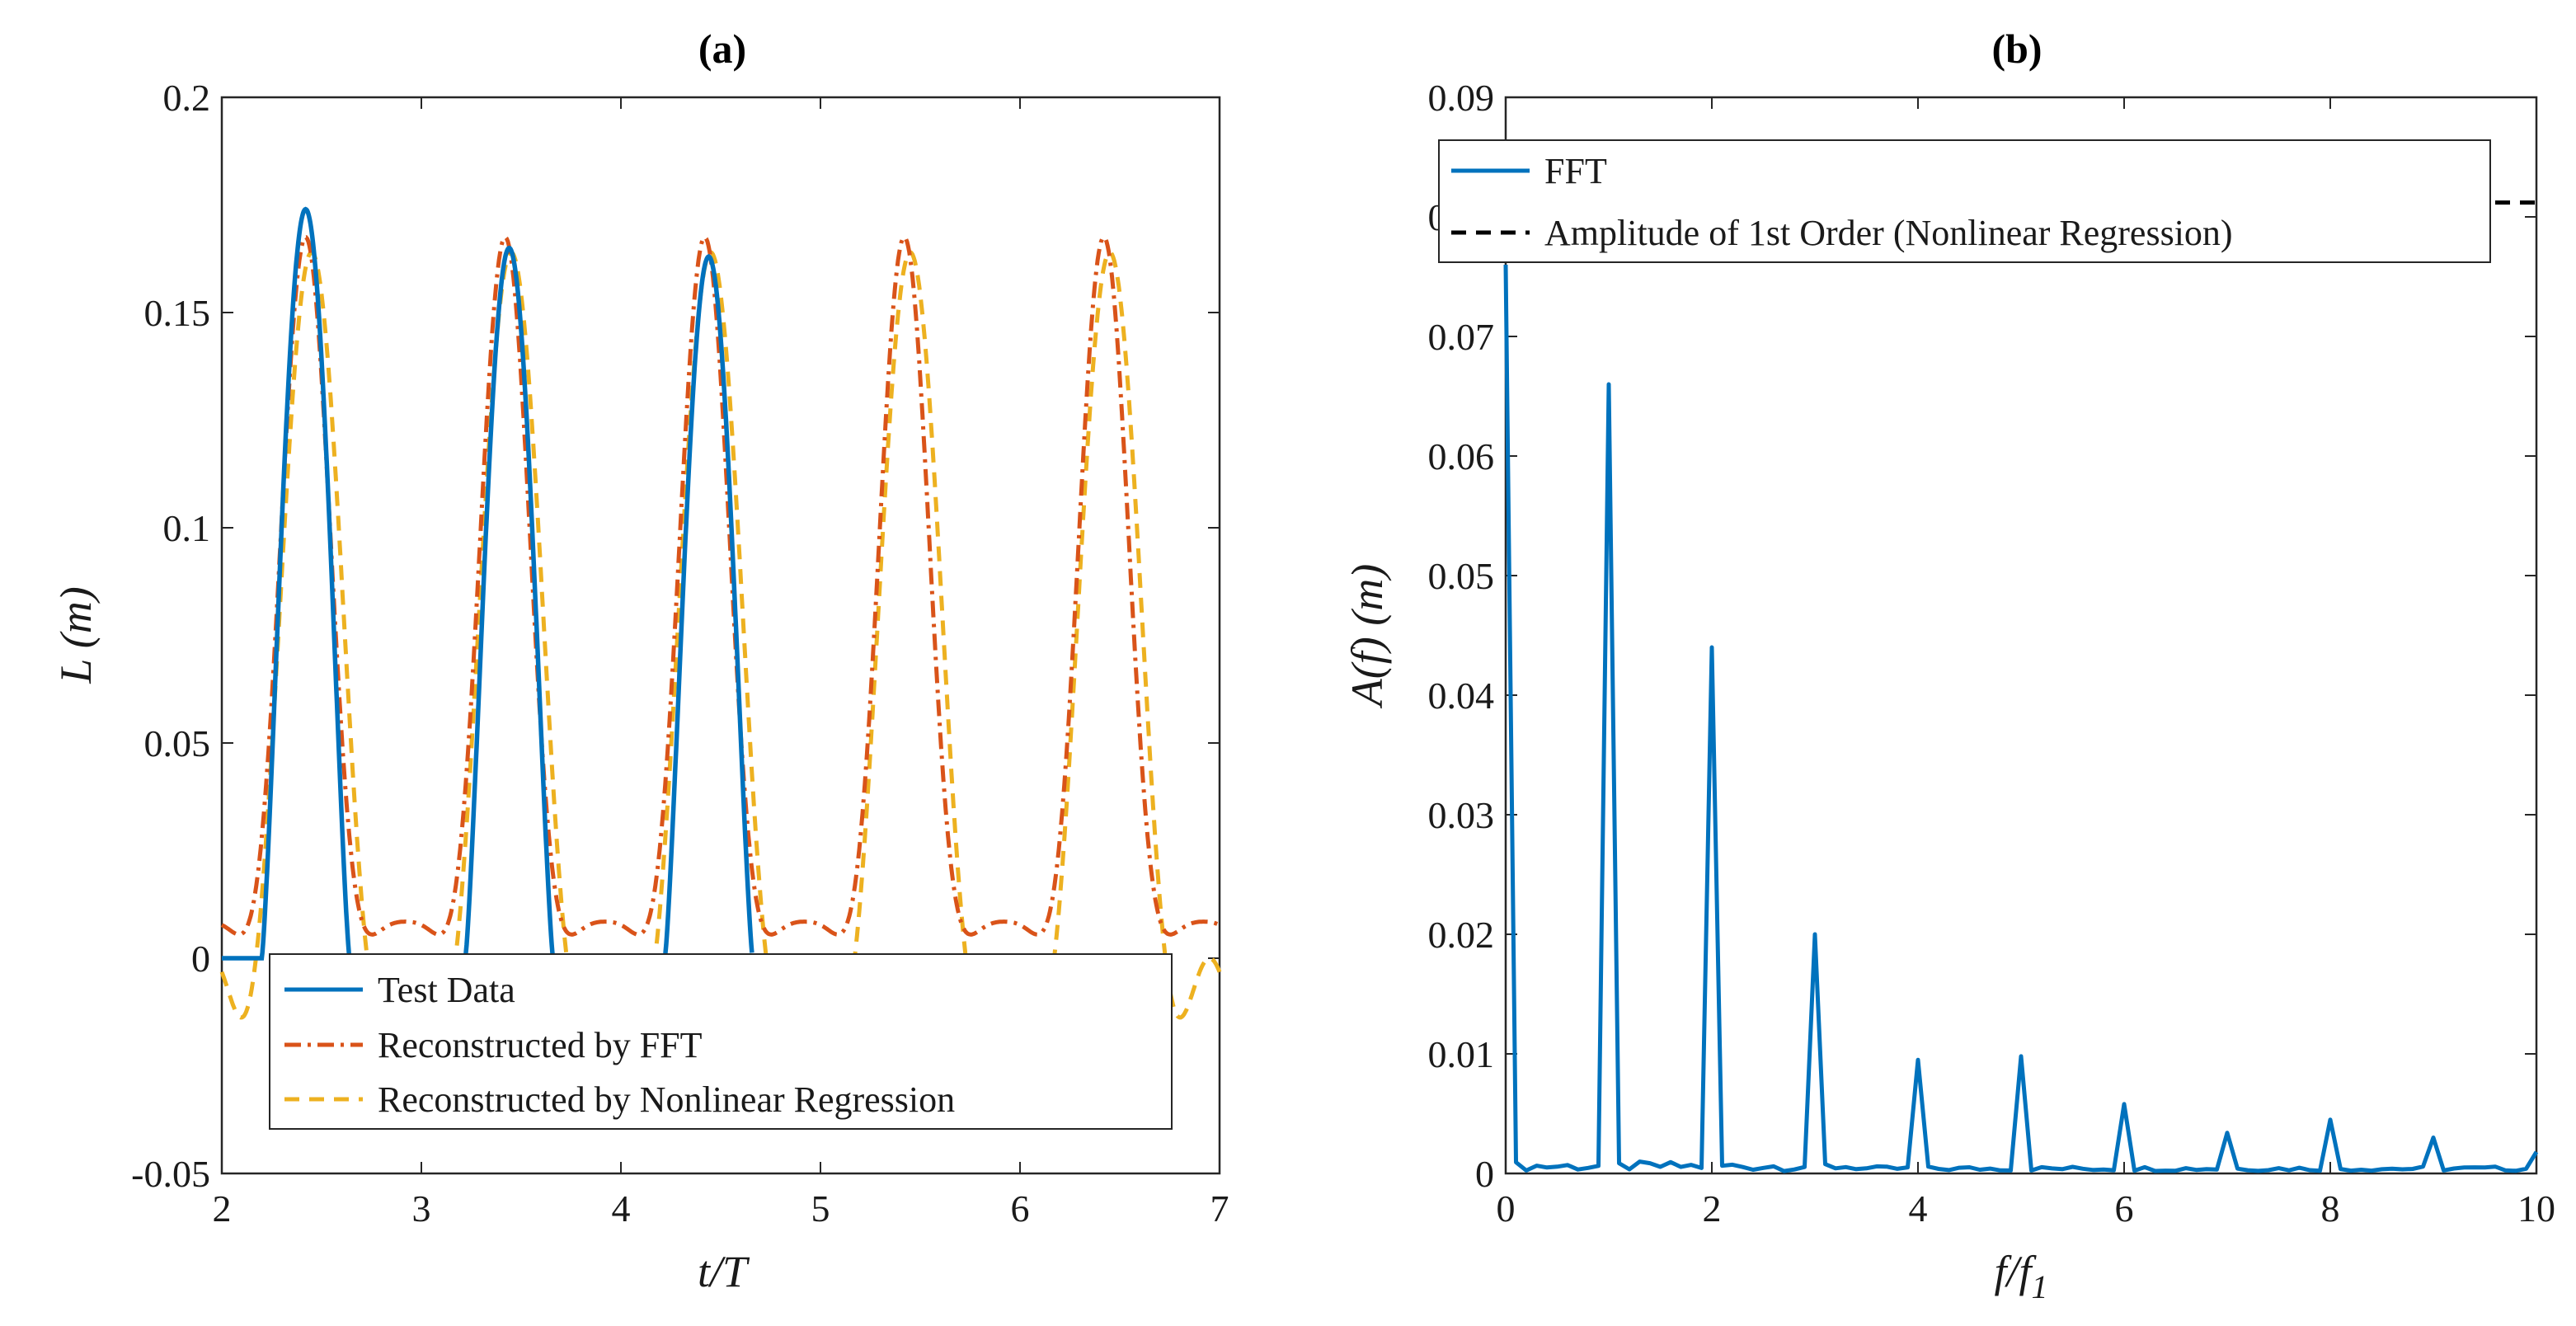 This screenshot has height=1326, width=2576. What do you see at coordinates (1461, 576) in the screenshot?
I see `panel-b-ytick-label: 0.05` at bounding box center [1461, 576].